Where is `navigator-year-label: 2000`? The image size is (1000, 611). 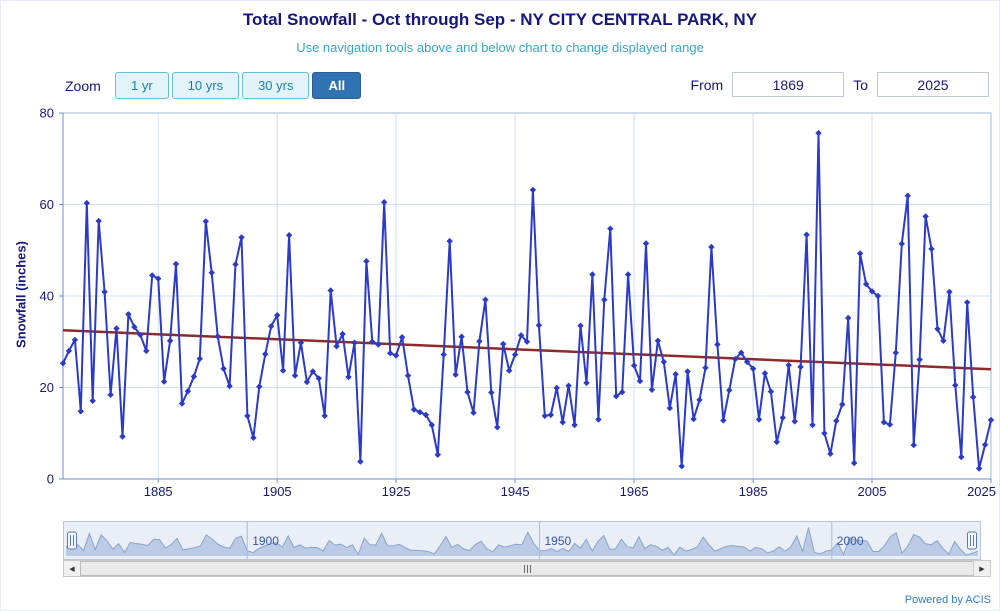 navigator-year-label: 2000 is located at coordinates (850, 541).